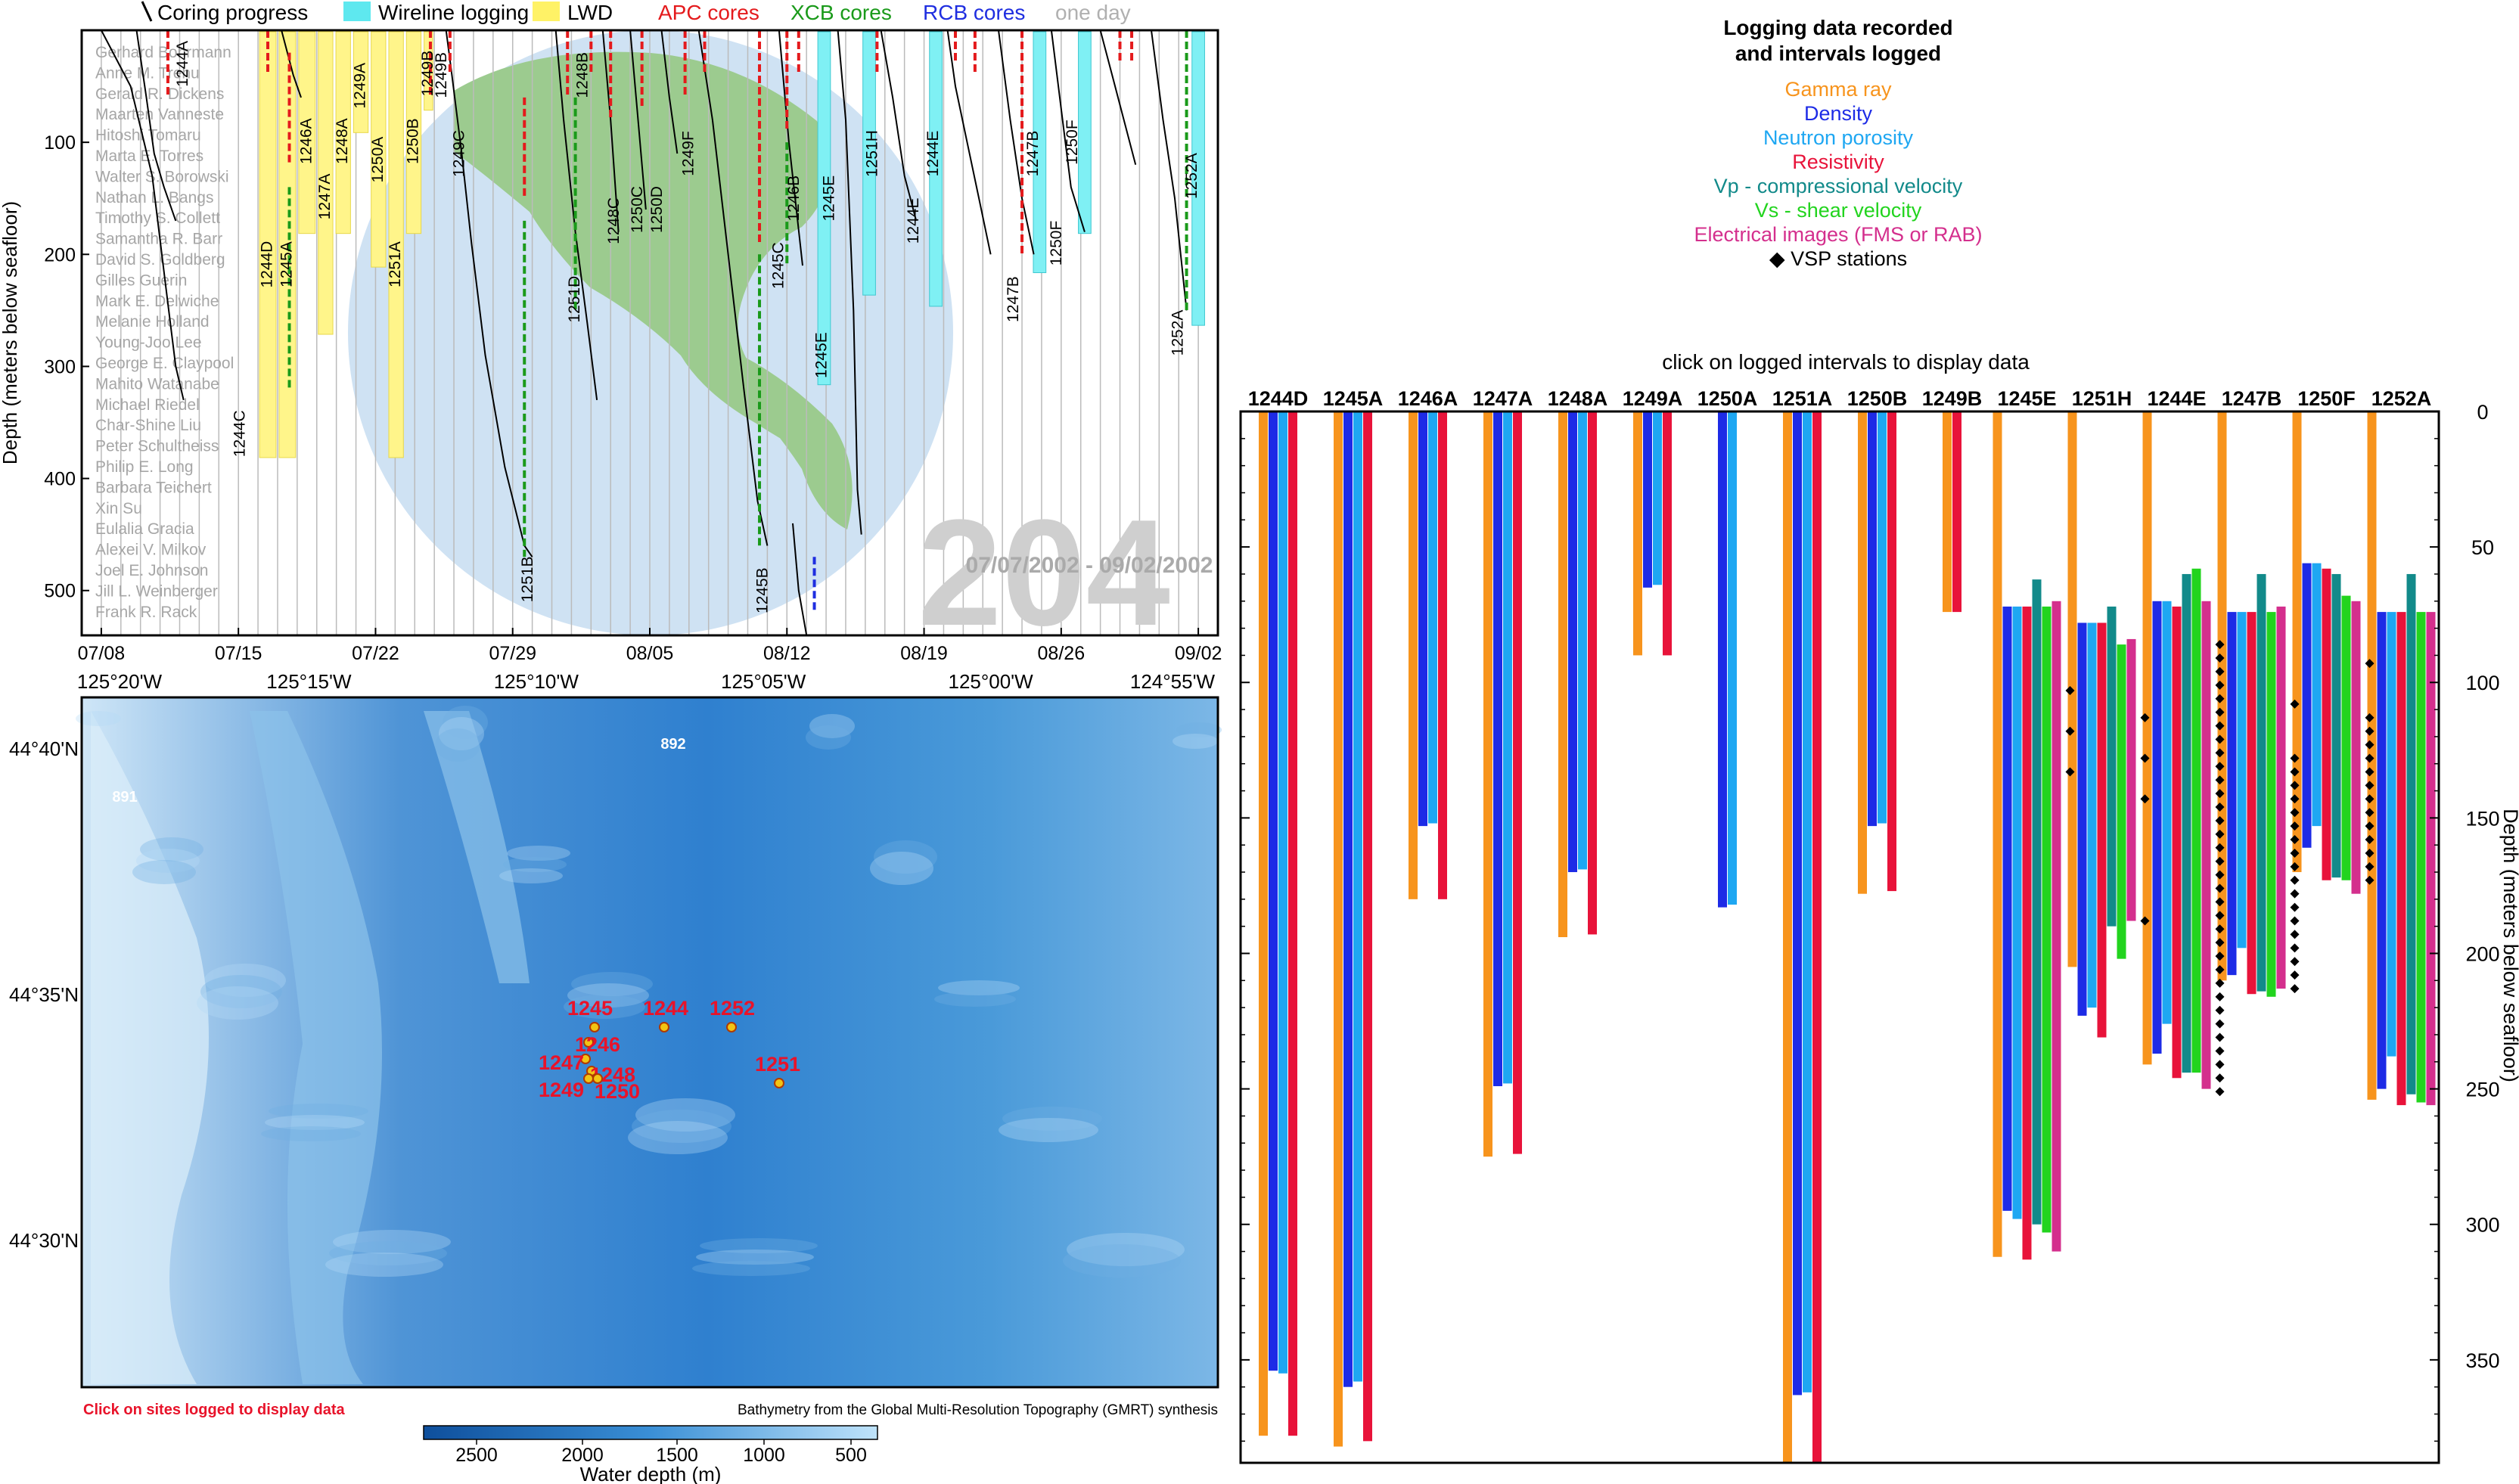 The image size is (2519, 1484). Describe the element at coordinates (590, 1008) in the screenshot. I see `site-label: 1245` at that location.